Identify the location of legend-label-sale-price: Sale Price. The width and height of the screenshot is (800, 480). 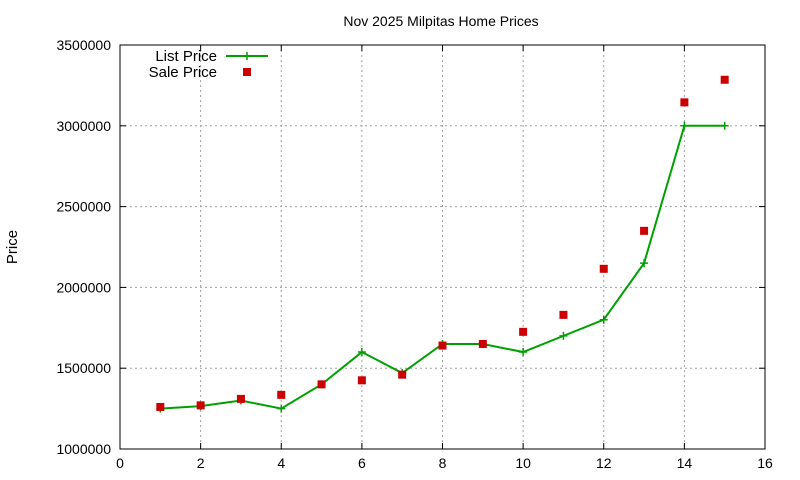
(183, 72).